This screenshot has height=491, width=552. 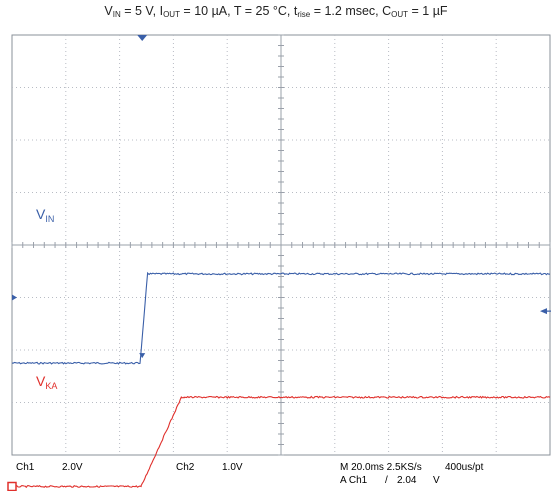 What do you see at coordinates (132, 11) in the screenshot?
I see `title-vin: VIN = 5 V,` at bounding box center [132, 11].